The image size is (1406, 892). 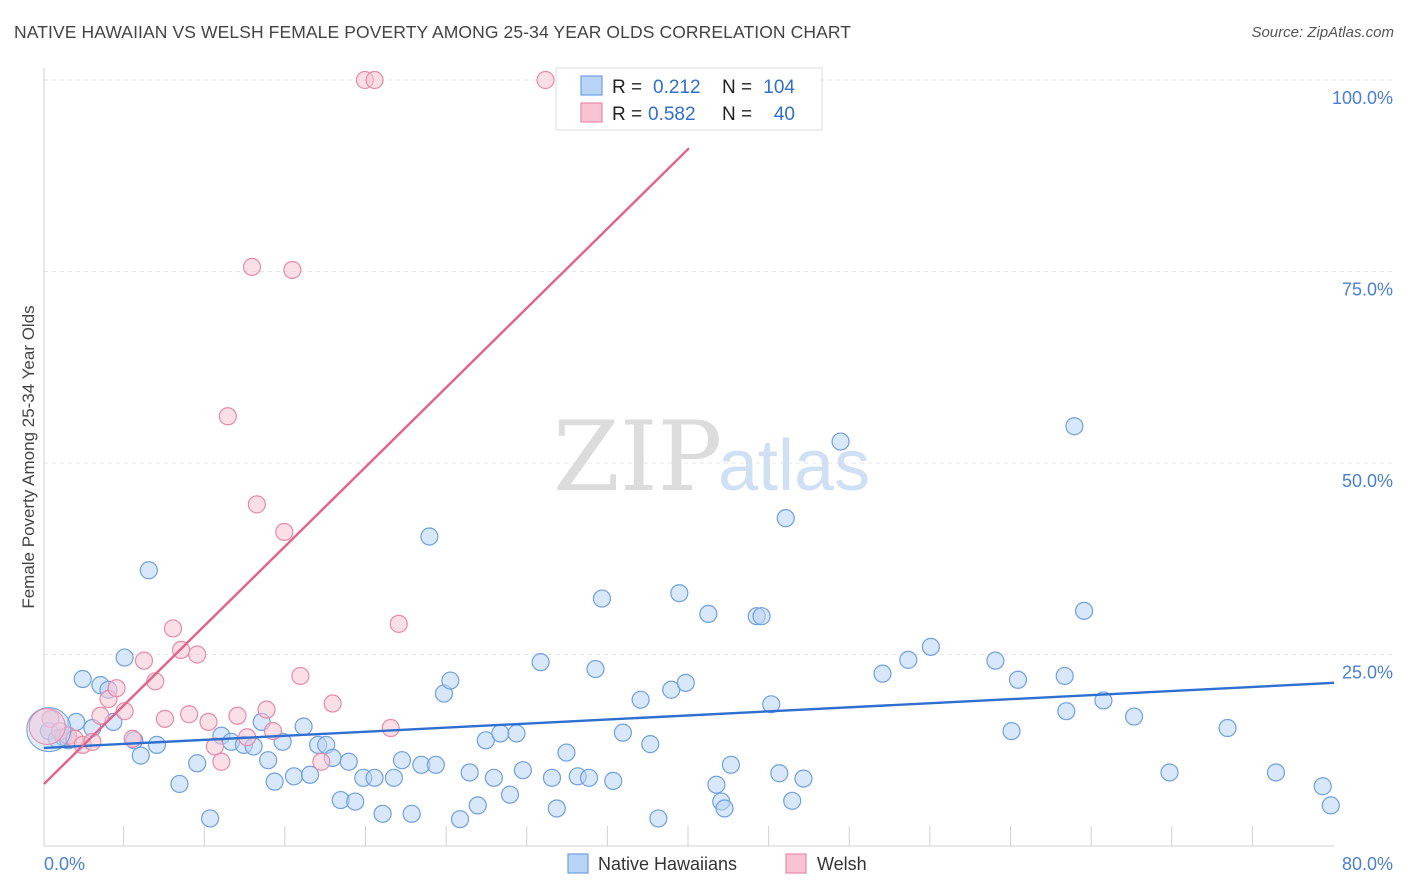 I want to click on y-tick-labels: 25.0% 50.0% 75.0% 100.0%, so click(x=1362, y=385).